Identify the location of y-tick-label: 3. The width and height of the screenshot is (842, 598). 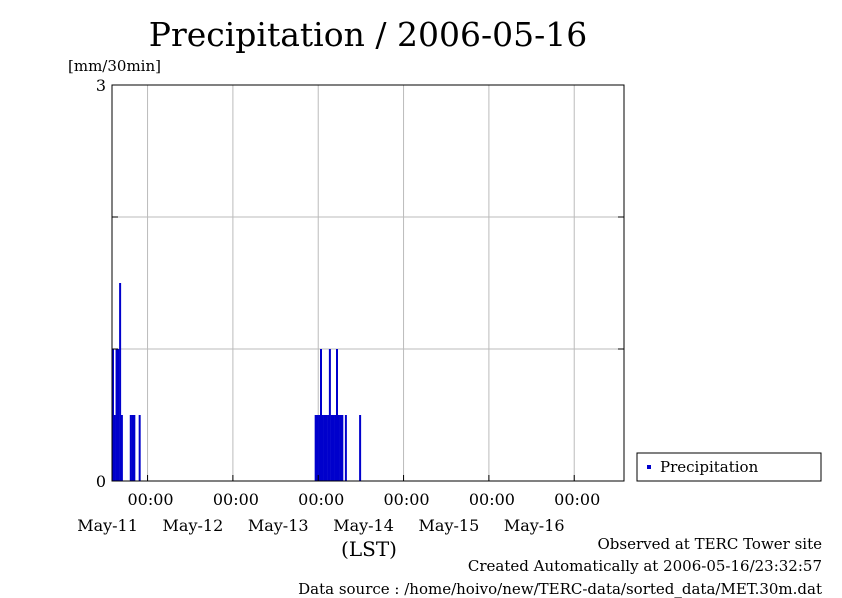
(101, 85).